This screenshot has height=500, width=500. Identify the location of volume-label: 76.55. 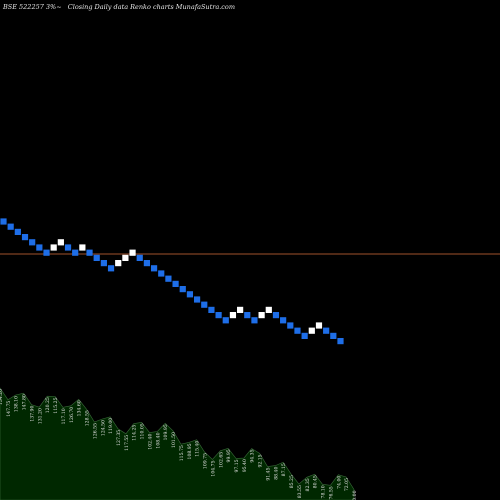
(331, 492).